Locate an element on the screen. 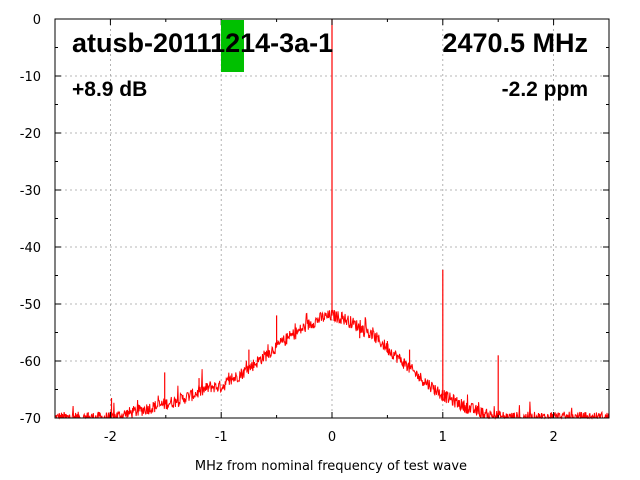 This screenshot has height=480, width=640. y-tick-label: -60 is located at coordinates (30, 362).